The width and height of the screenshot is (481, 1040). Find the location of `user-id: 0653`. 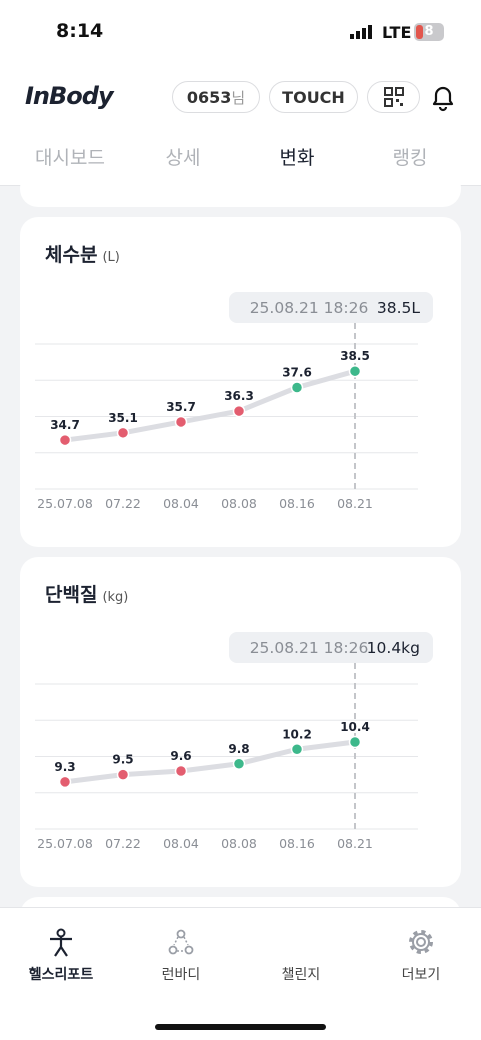

user-id: 0653 is located at coordinates (209, 97).